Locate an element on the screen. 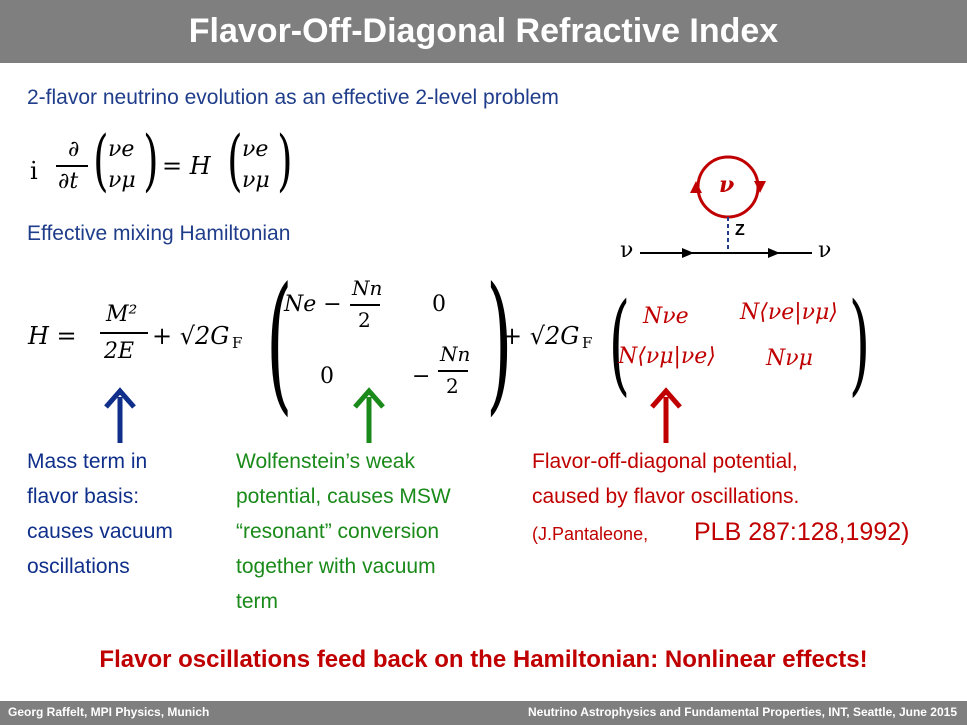  eq2-f-sub-1: F is located at coordinates (237, 343).